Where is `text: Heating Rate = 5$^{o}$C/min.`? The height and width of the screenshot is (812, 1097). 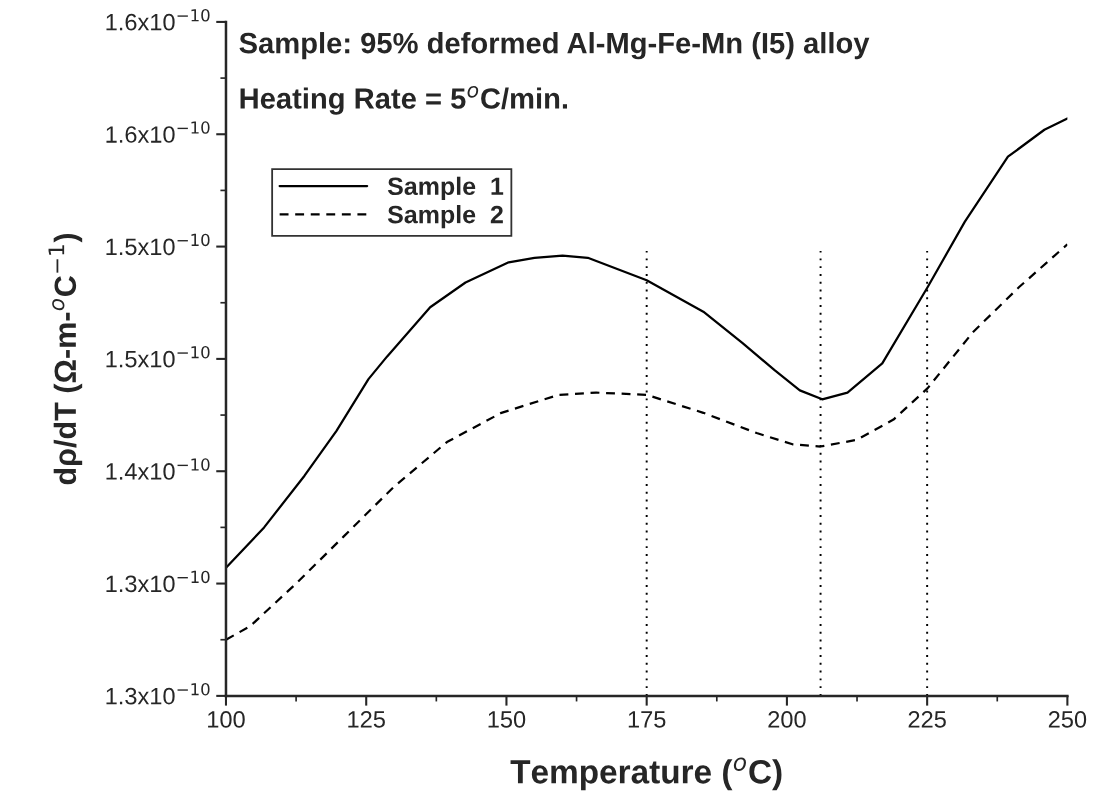
text: Heating Rate = 5$^{o}$C/min. is located at coordinates (404, 100).